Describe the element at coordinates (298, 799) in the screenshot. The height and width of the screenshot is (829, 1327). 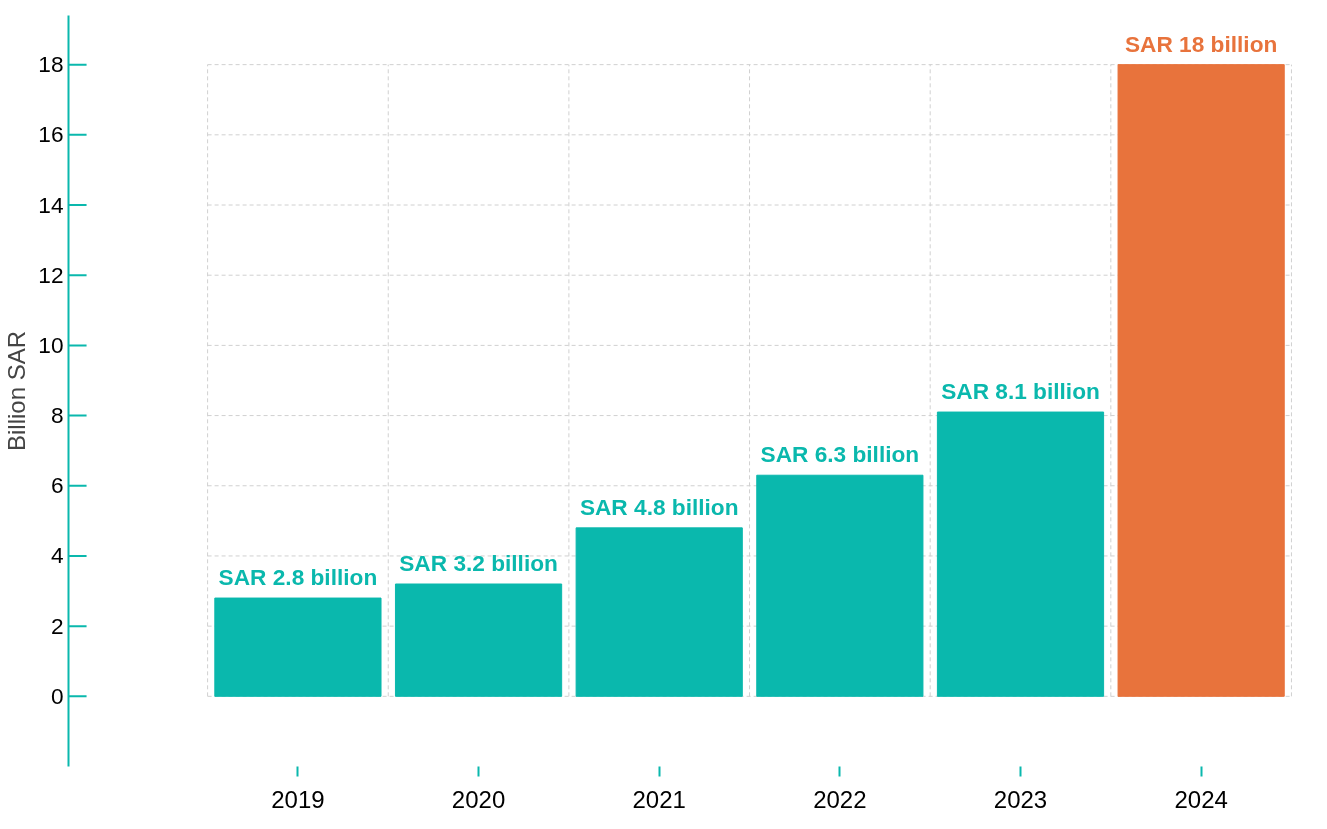
I see `x-tick-label: 2019` at that location.